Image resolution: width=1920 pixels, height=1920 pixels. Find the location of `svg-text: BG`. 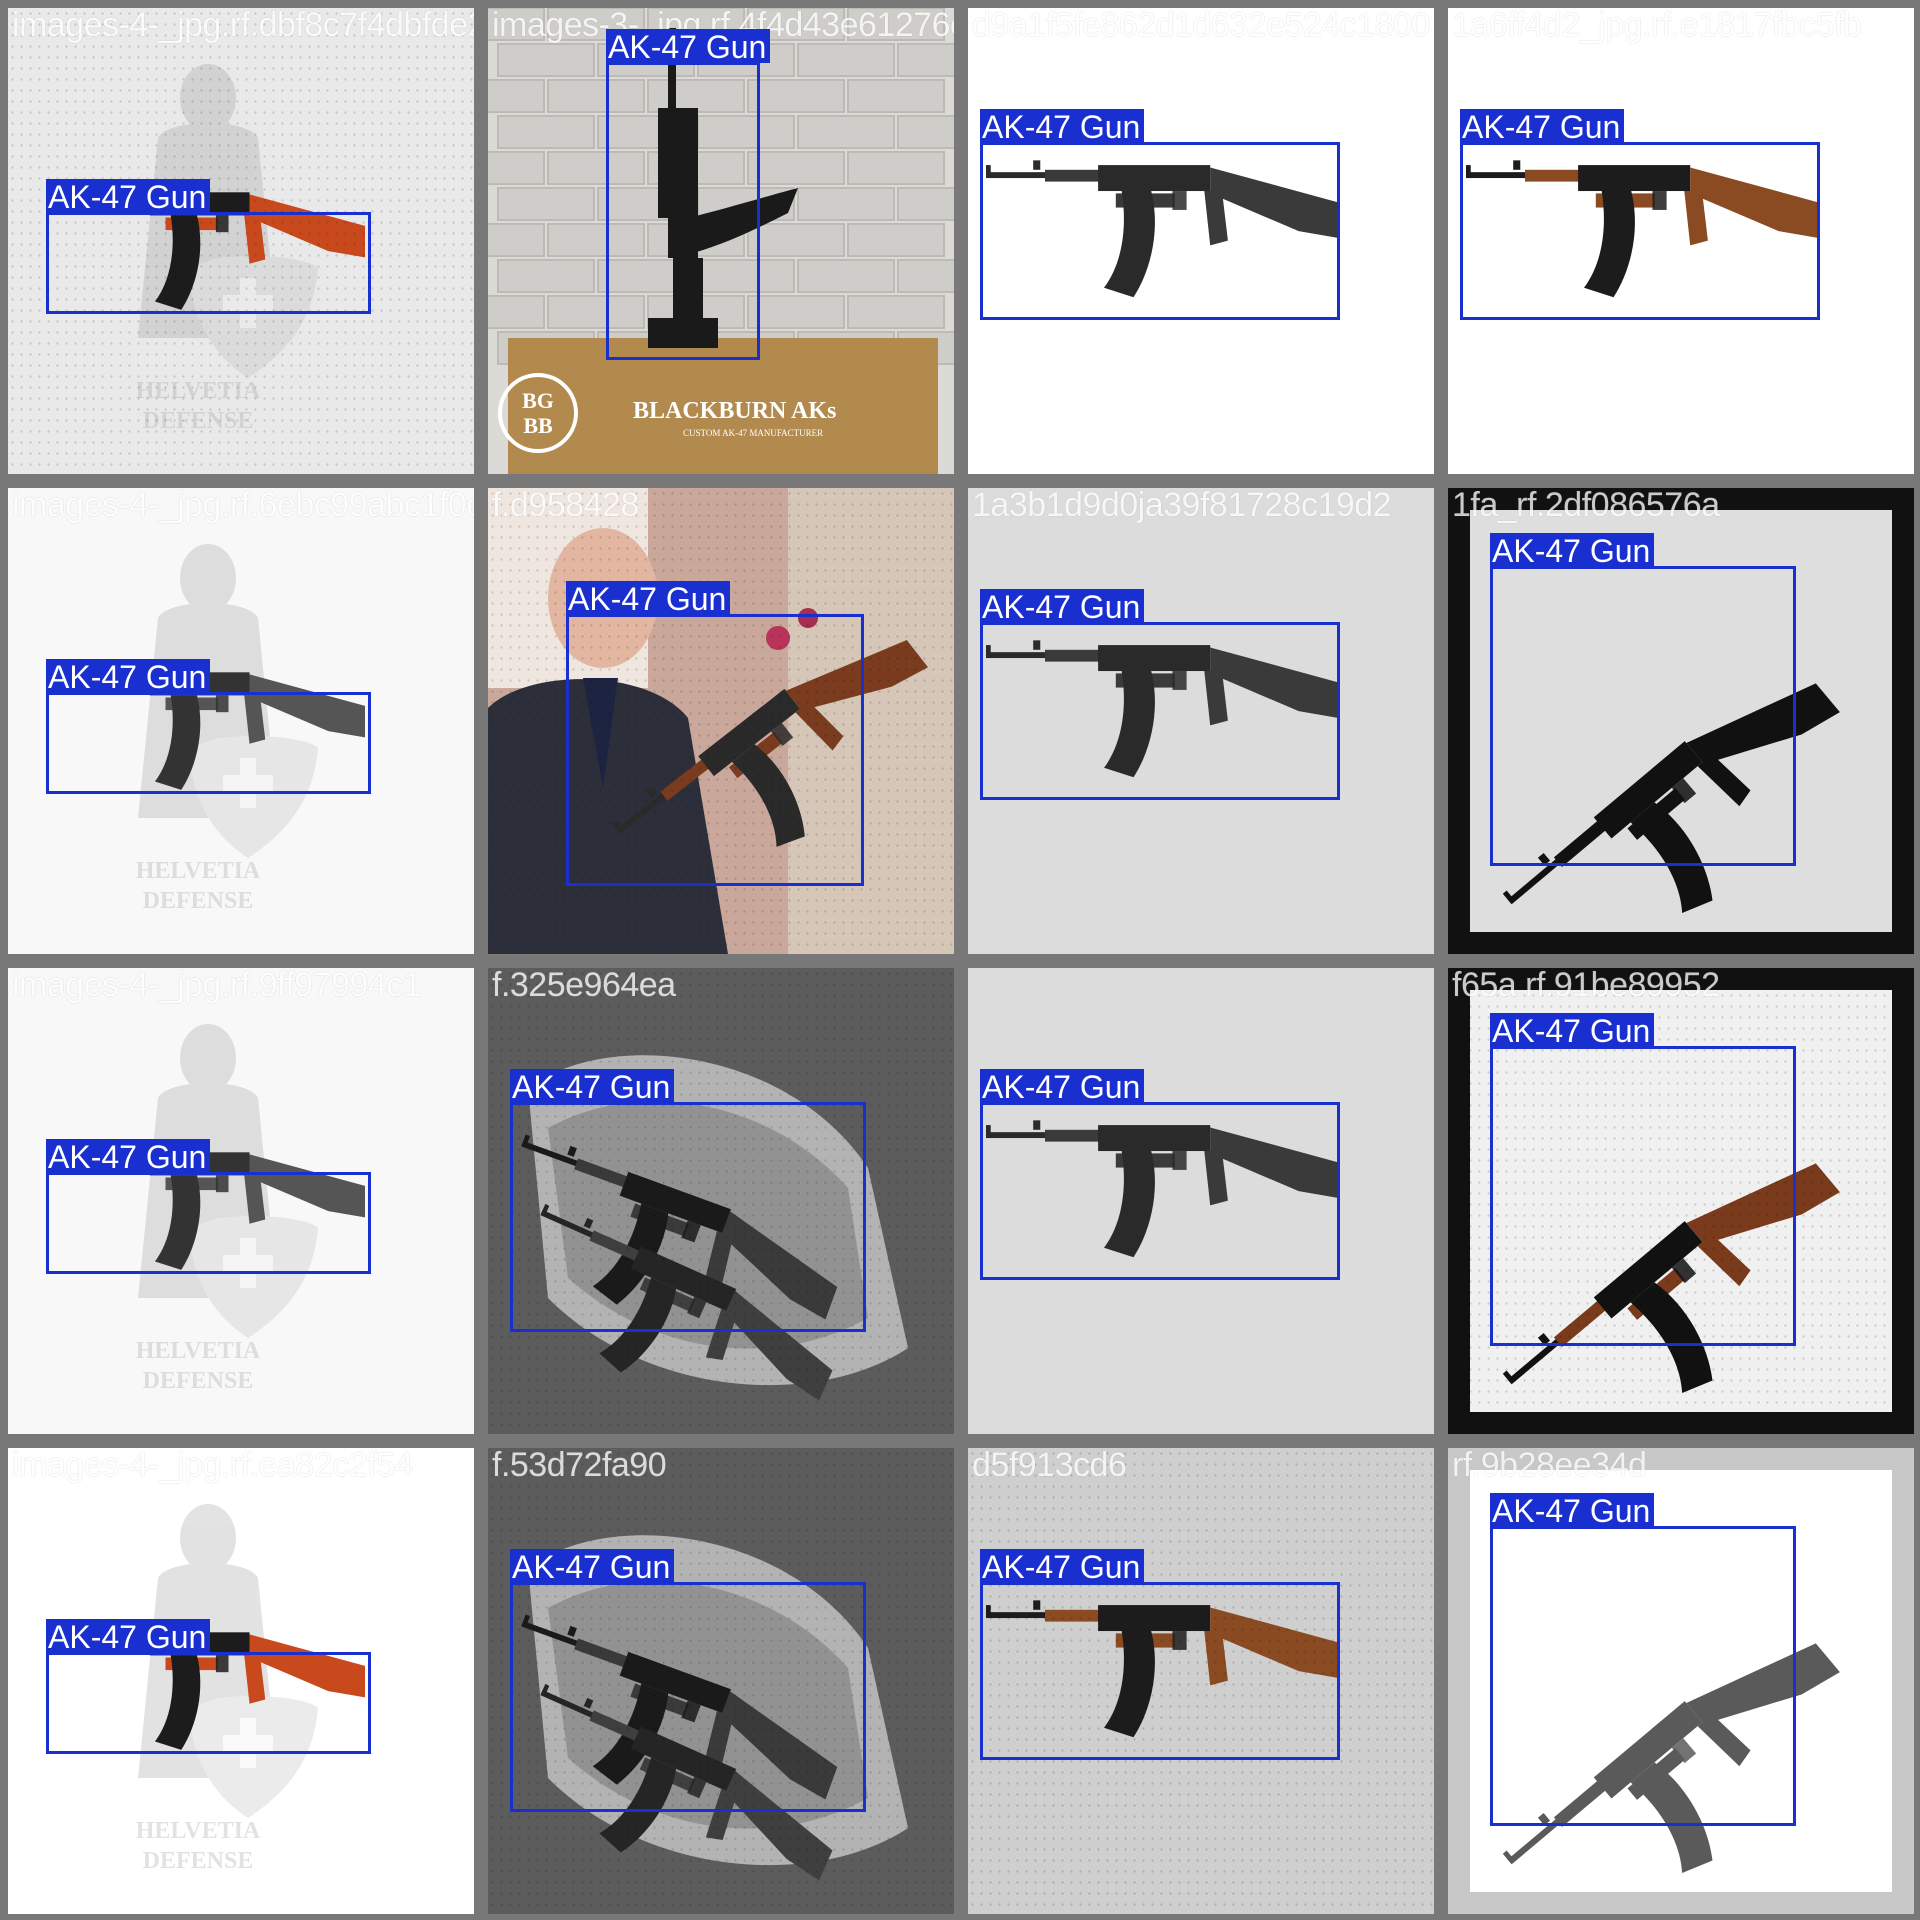

svg-text: BG is located at coordinates (538, 400).